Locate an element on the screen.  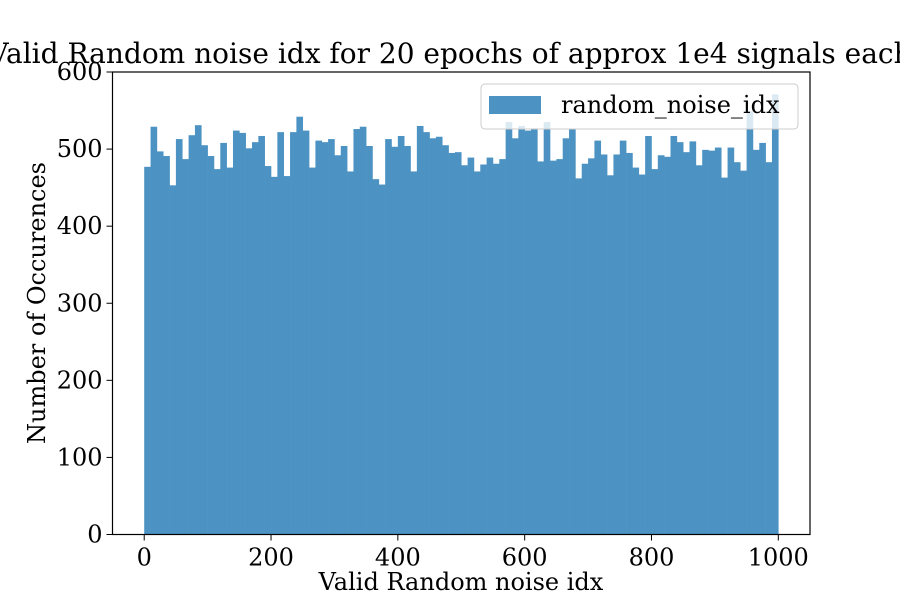
x-tick-label: 600 is located at coordinates (525, 558).